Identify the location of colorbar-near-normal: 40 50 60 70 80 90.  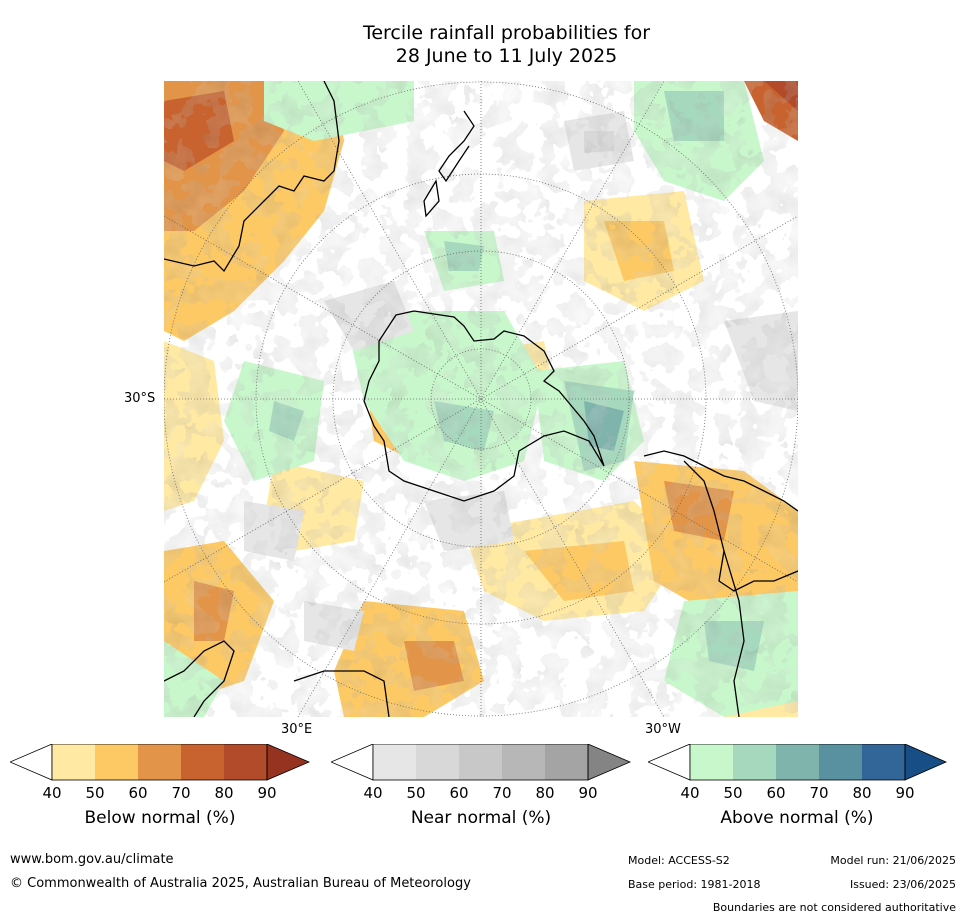
(480, 772).